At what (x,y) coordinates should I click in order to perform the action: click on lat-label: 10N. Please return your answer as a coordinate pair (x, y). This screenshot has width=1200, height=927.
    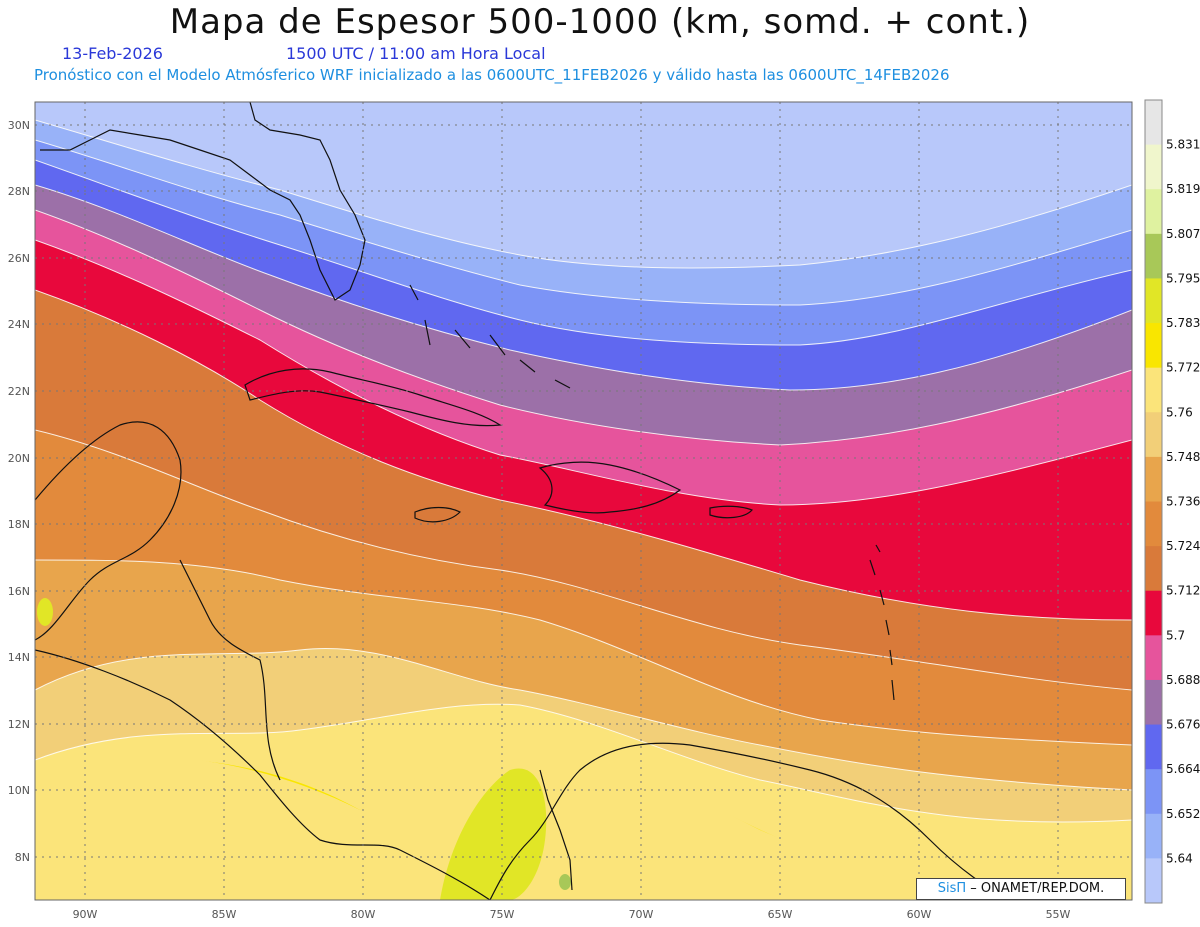
    Looking at the image, I should click on (19, 790).